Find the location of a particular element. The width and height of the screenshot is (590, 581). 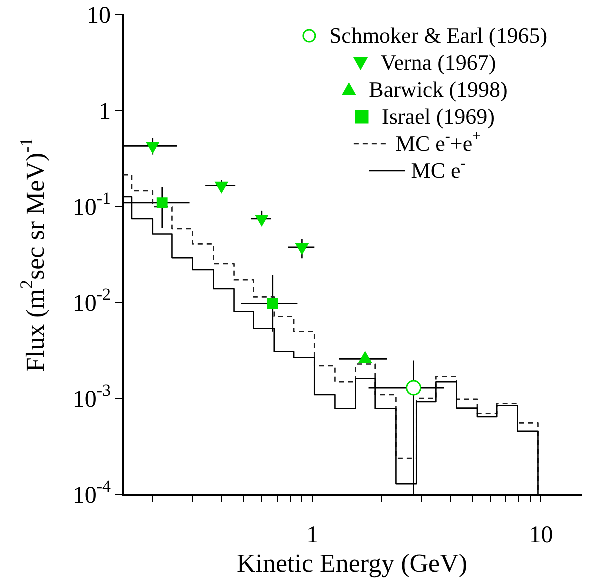

y-axis-title: Flux (m2sec sr MeV)-1 is located at coordinates (33, 255).